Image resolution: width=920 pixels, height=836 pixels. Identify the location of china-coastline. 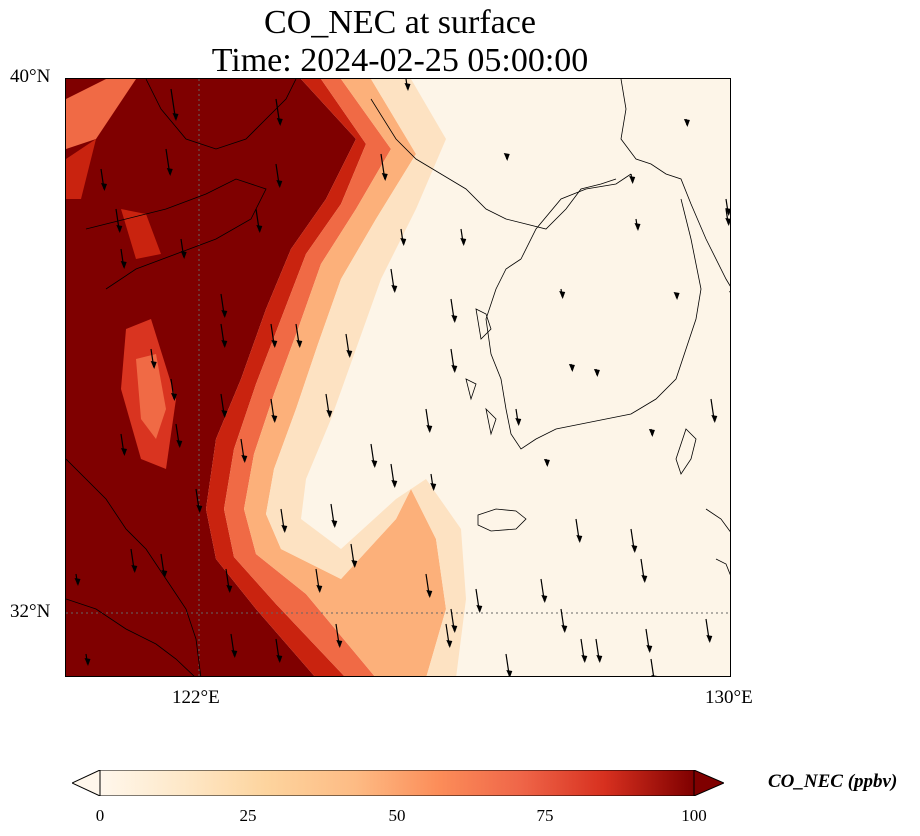
(134, 567).